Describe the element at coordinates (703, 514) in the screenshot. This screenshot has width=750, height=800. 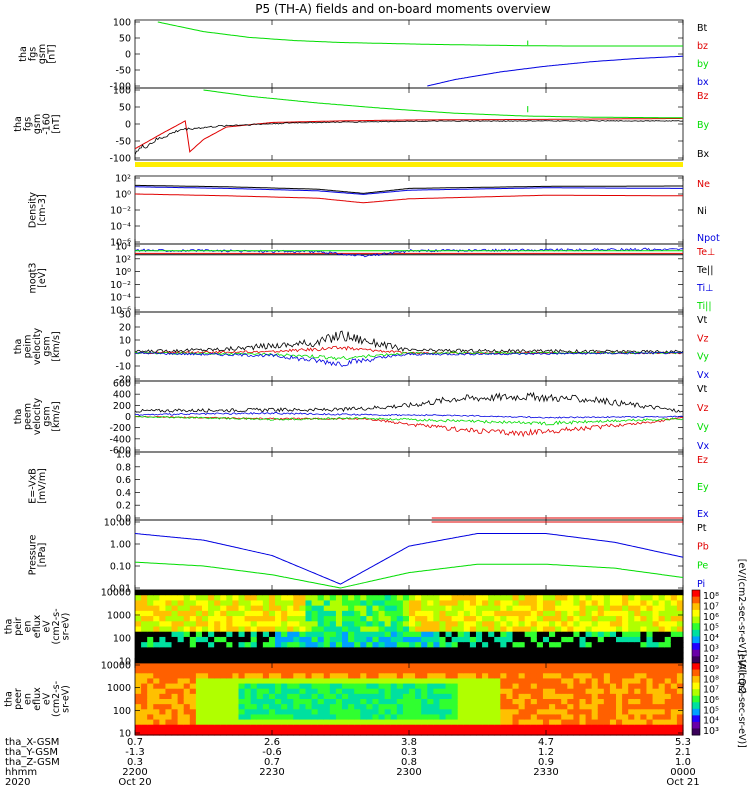
I see `legend-ex: Ex` at that location.